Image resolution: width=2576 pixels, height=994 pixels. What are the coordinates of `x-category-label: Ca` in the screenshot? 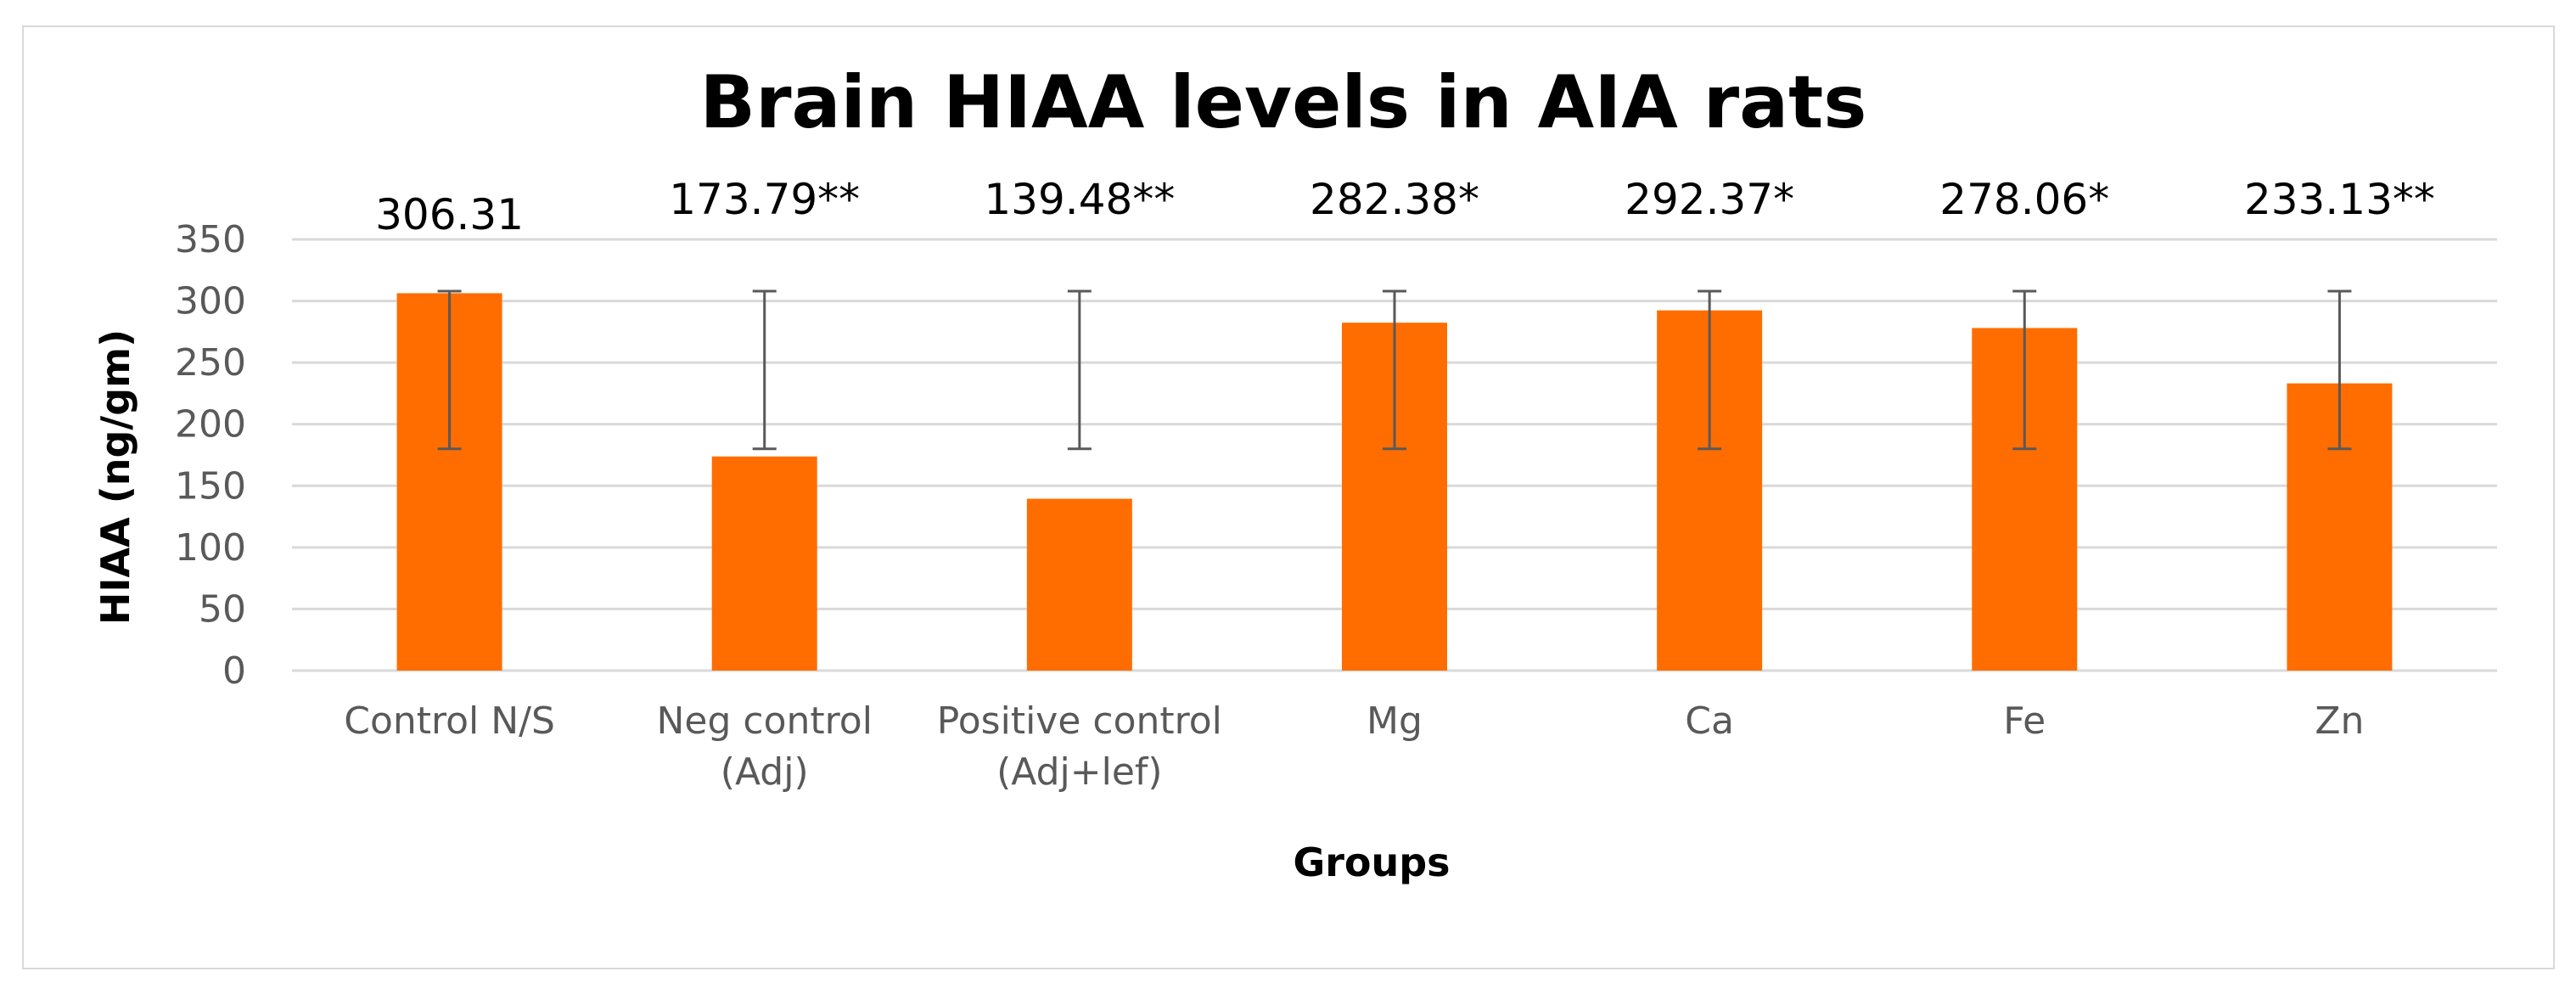 It's located at (1709, 721).